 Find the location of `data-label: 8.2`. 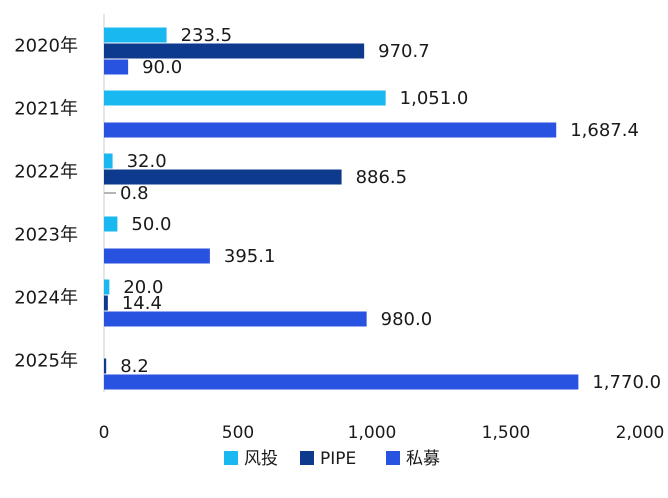

data-label: 8.2 is located at coordinates (134, 366).